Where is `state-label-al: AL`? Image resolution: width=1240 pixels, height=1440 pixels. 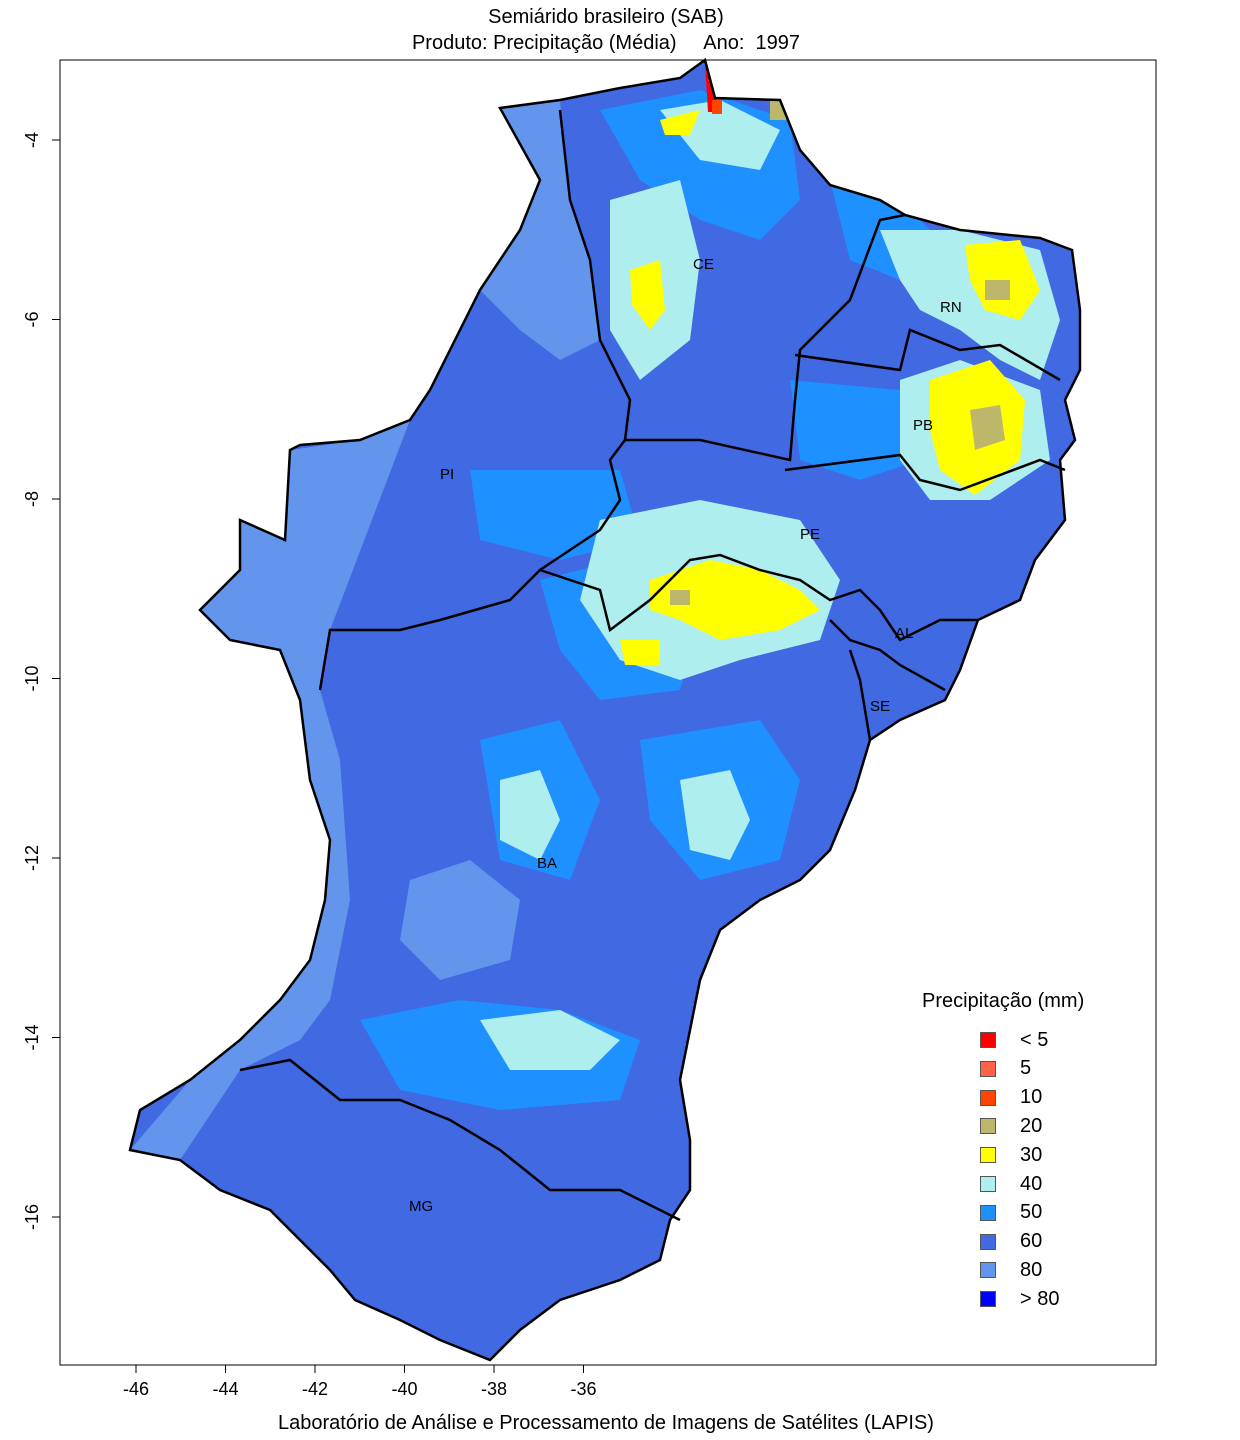
state-label-al: AL is located at coordinates (904, 633).